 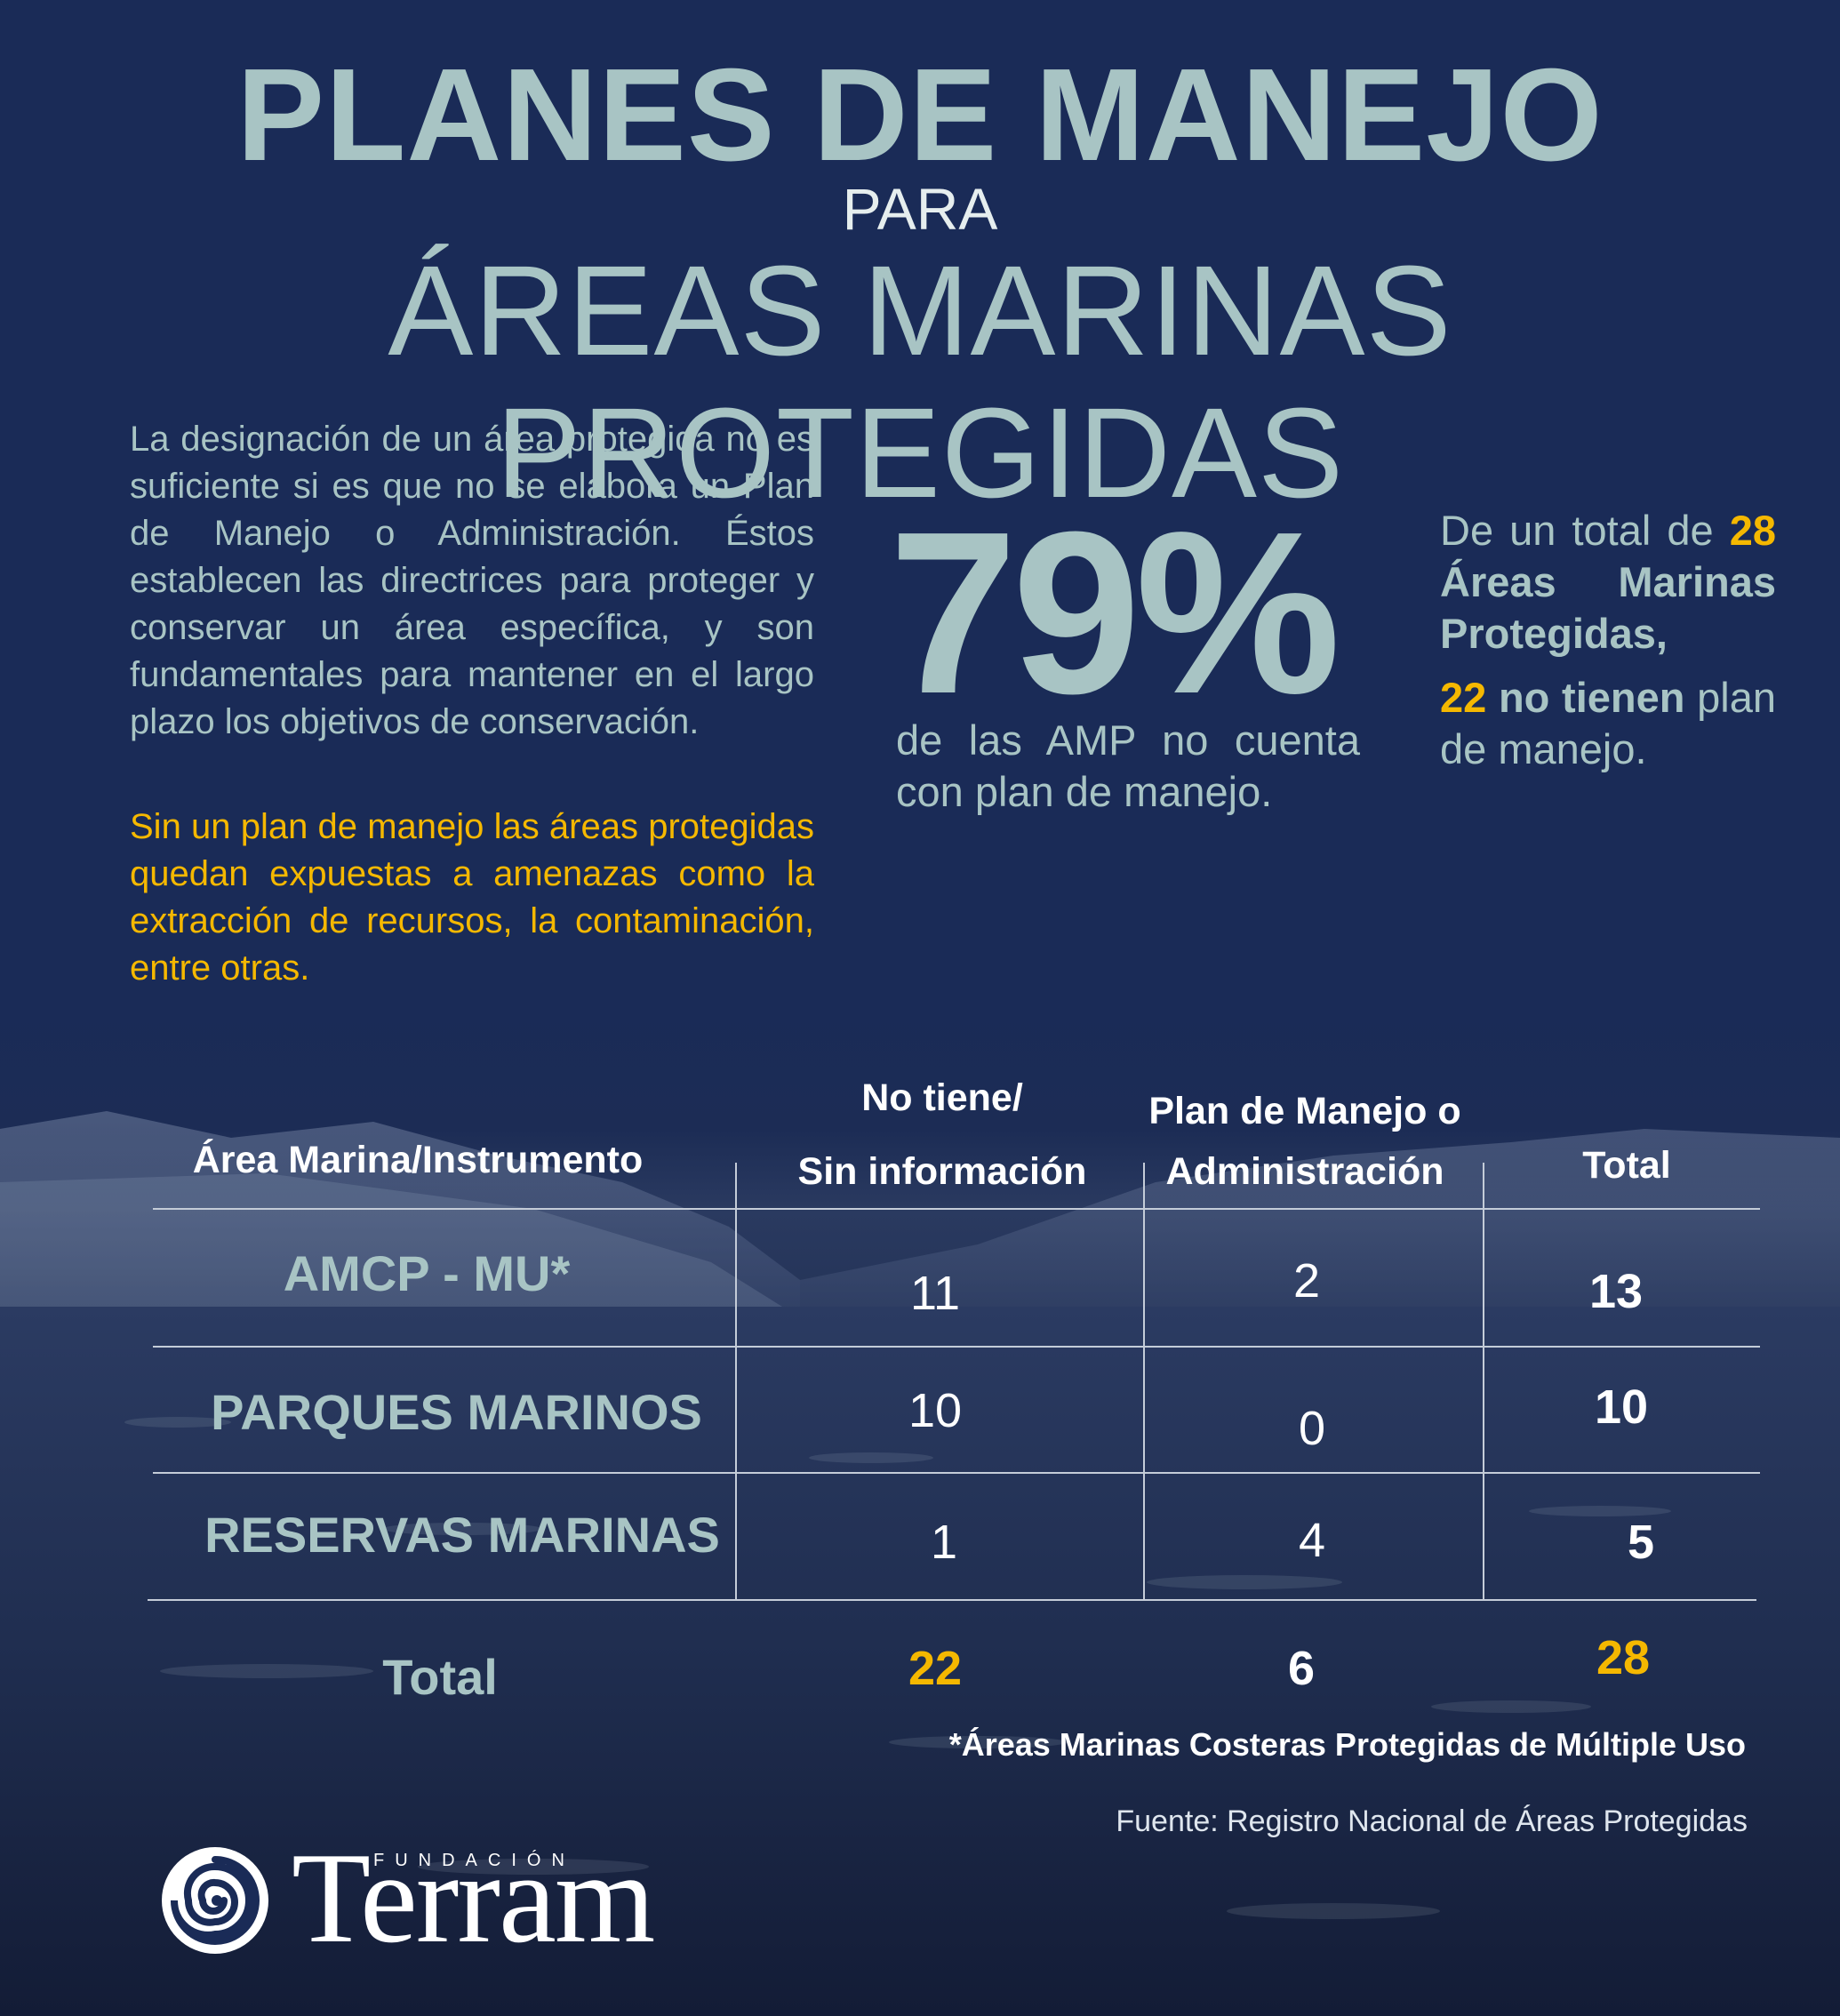 What do you see at coordinates (942, 1097) in the screenshot?
I see `header-no-tiene-line1: No tiene/` at bounding box center [942, 1097].